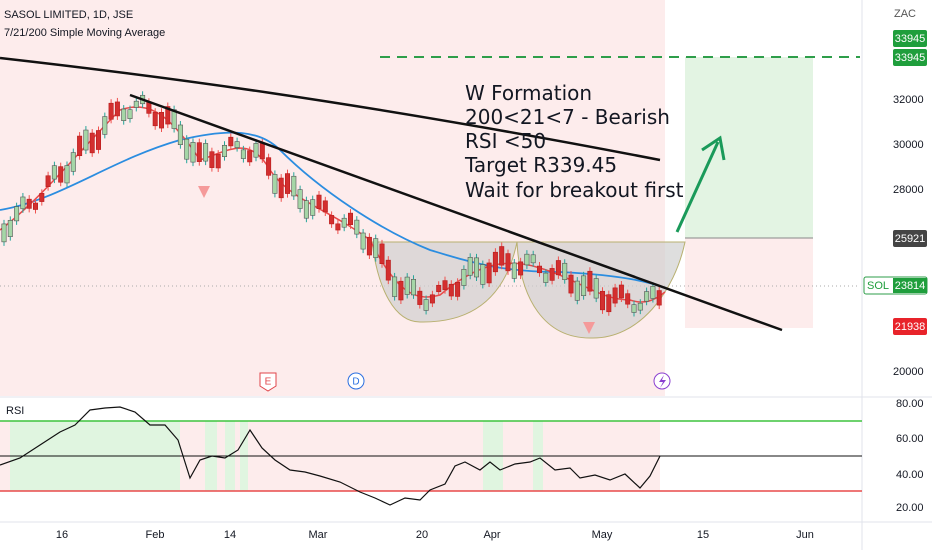  Describe the element at coordinates (15, 411) in the screenshot. I see `rsi-title: RSI` at that location.